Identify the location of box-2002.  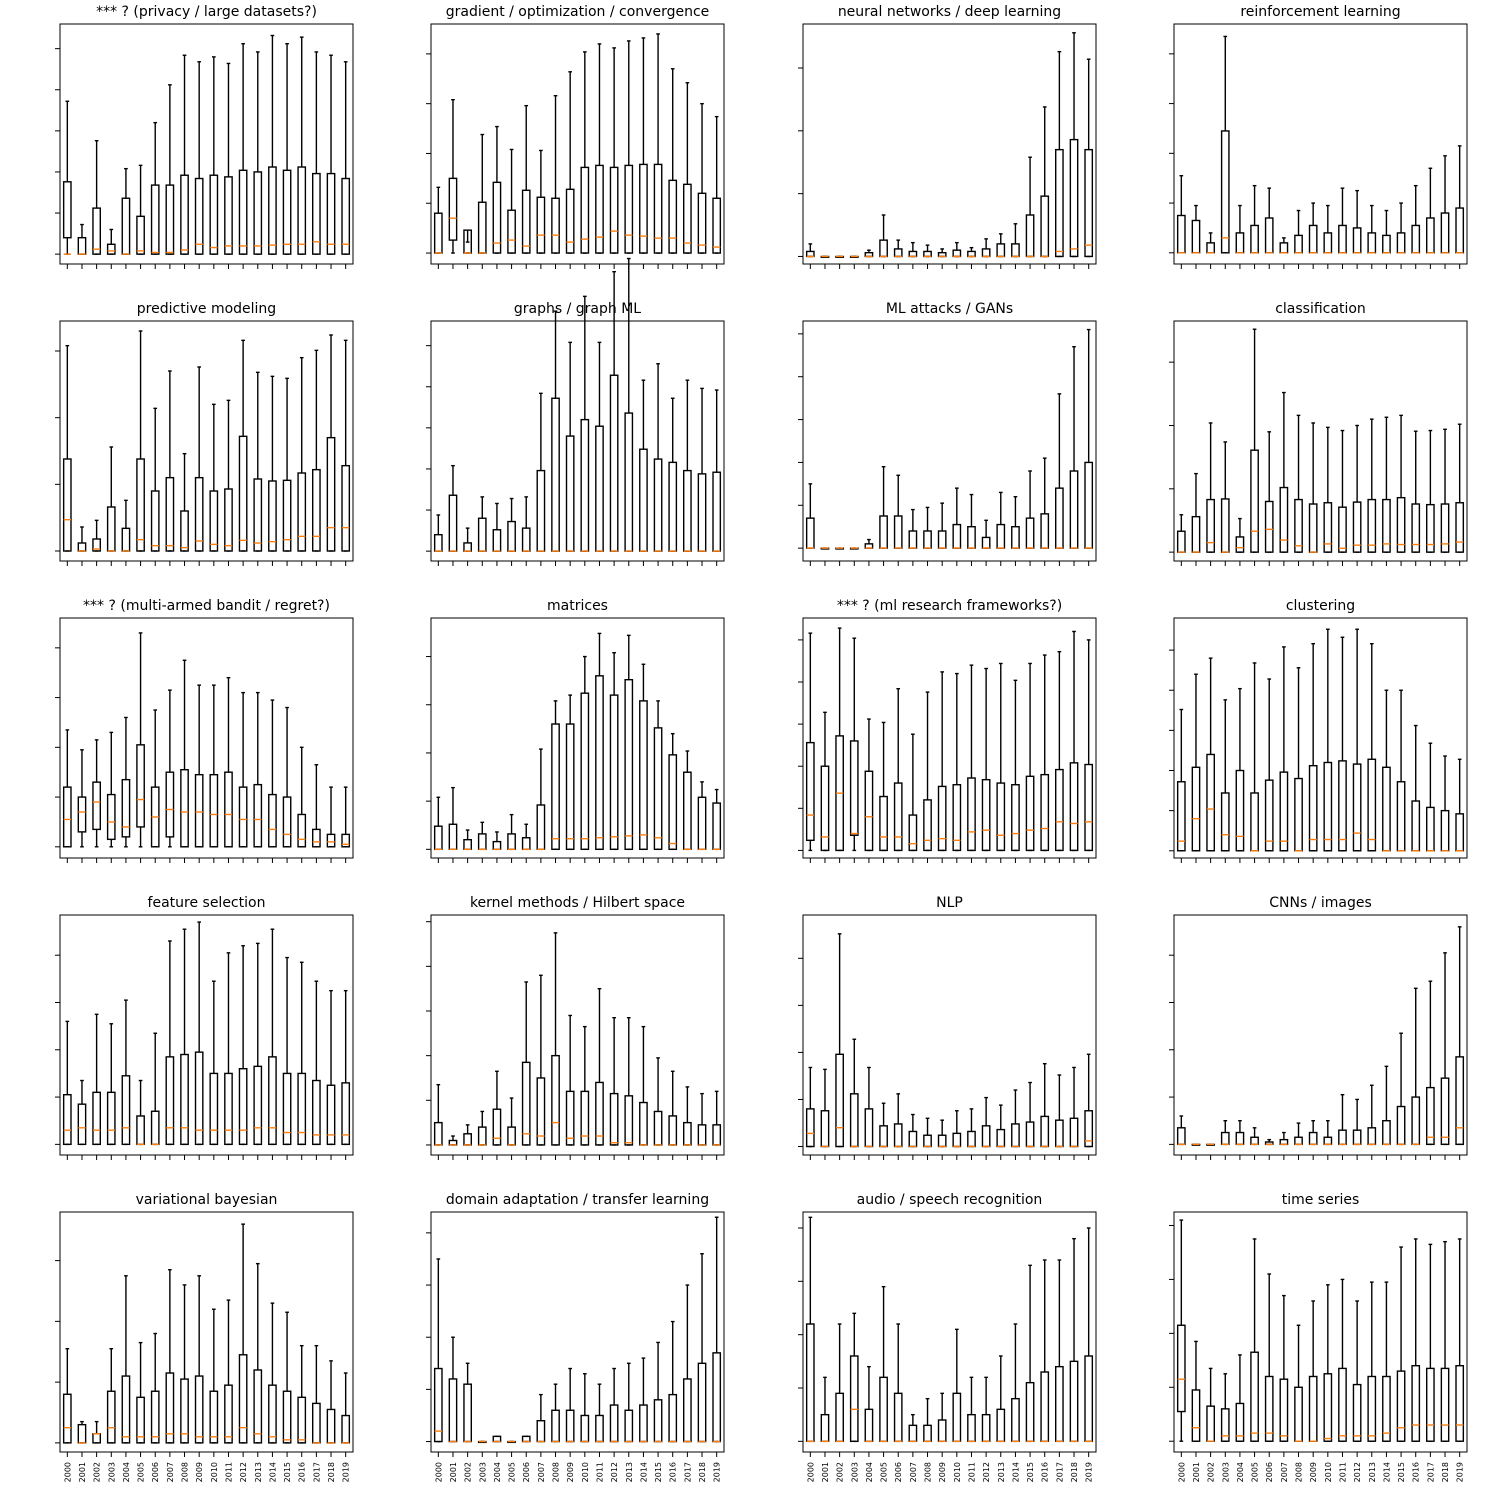
(1210, 1404).